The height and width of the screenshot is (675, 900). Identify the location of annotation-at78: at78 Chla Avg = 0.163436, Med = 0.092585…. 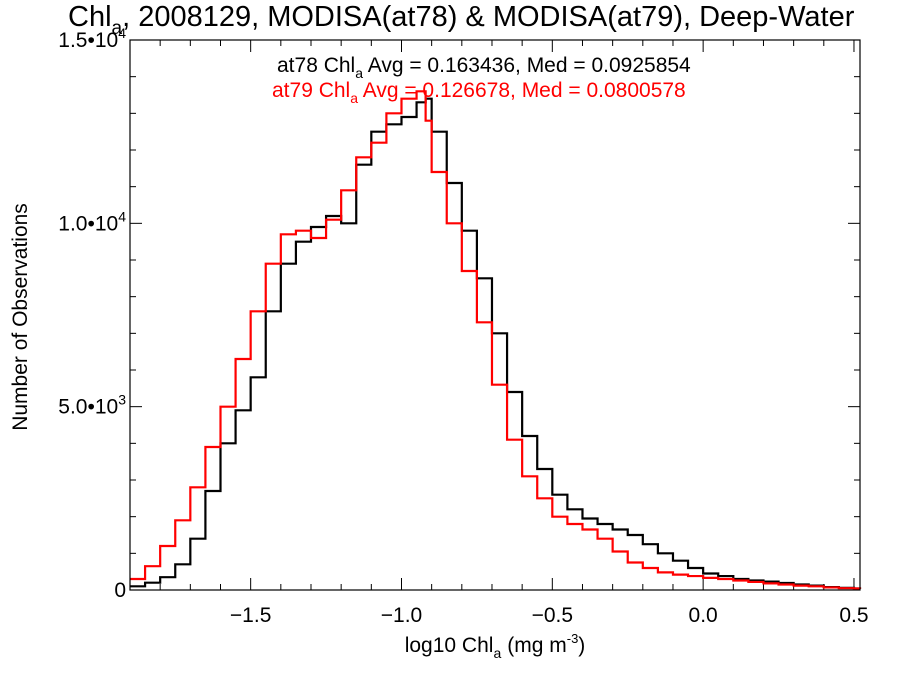
(484, 67).